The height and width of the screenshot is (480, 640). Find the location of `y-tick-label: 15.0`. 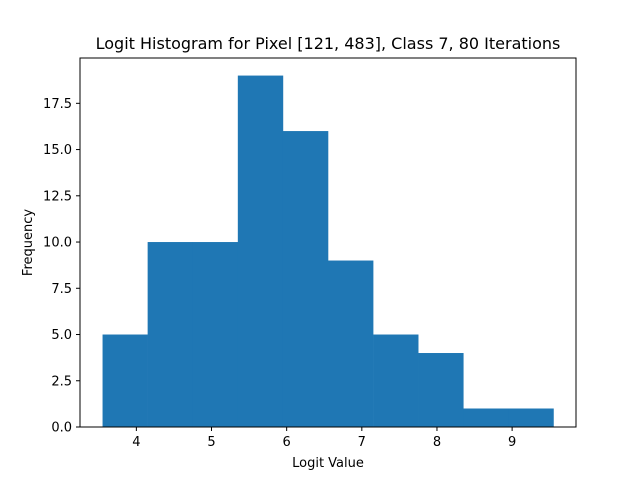

y-tick-label: 15.0 is located at coordinates (57, 150).